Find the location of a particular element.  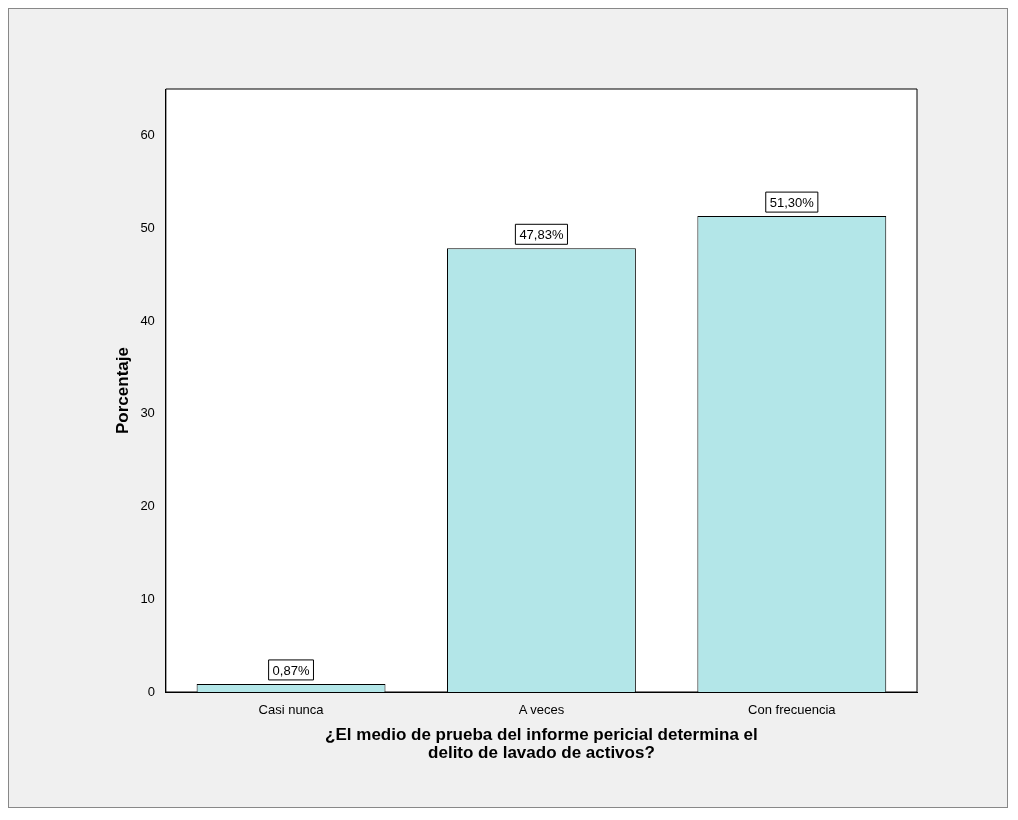

data-label: 51,30% is located at coordinates (792, 202).